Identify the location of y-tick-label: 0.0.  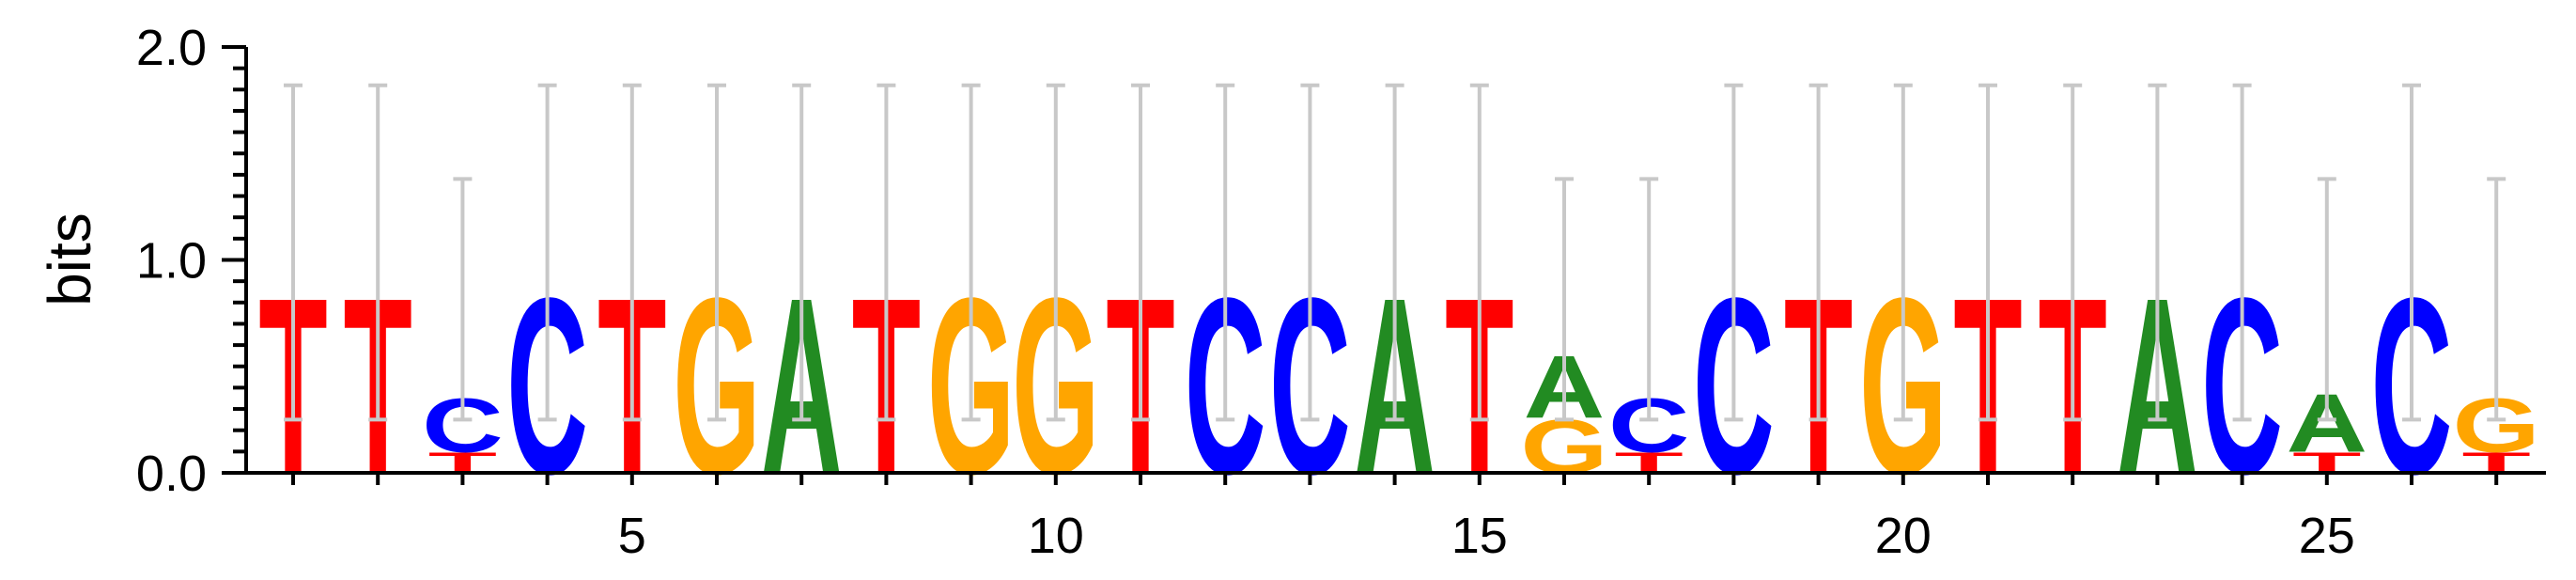
(171, 474).